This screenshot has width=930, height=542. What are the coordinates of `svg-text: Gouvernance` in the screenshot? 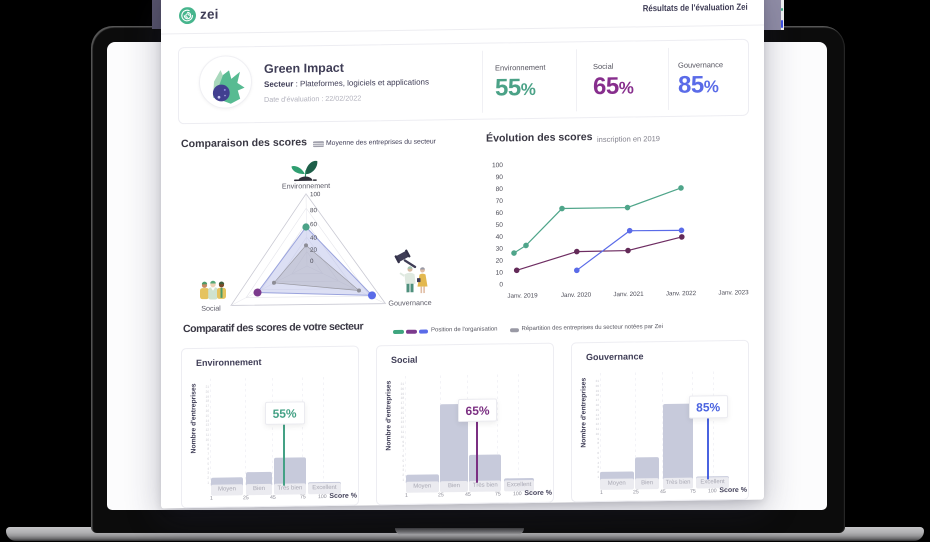 It's located at (409, 303).